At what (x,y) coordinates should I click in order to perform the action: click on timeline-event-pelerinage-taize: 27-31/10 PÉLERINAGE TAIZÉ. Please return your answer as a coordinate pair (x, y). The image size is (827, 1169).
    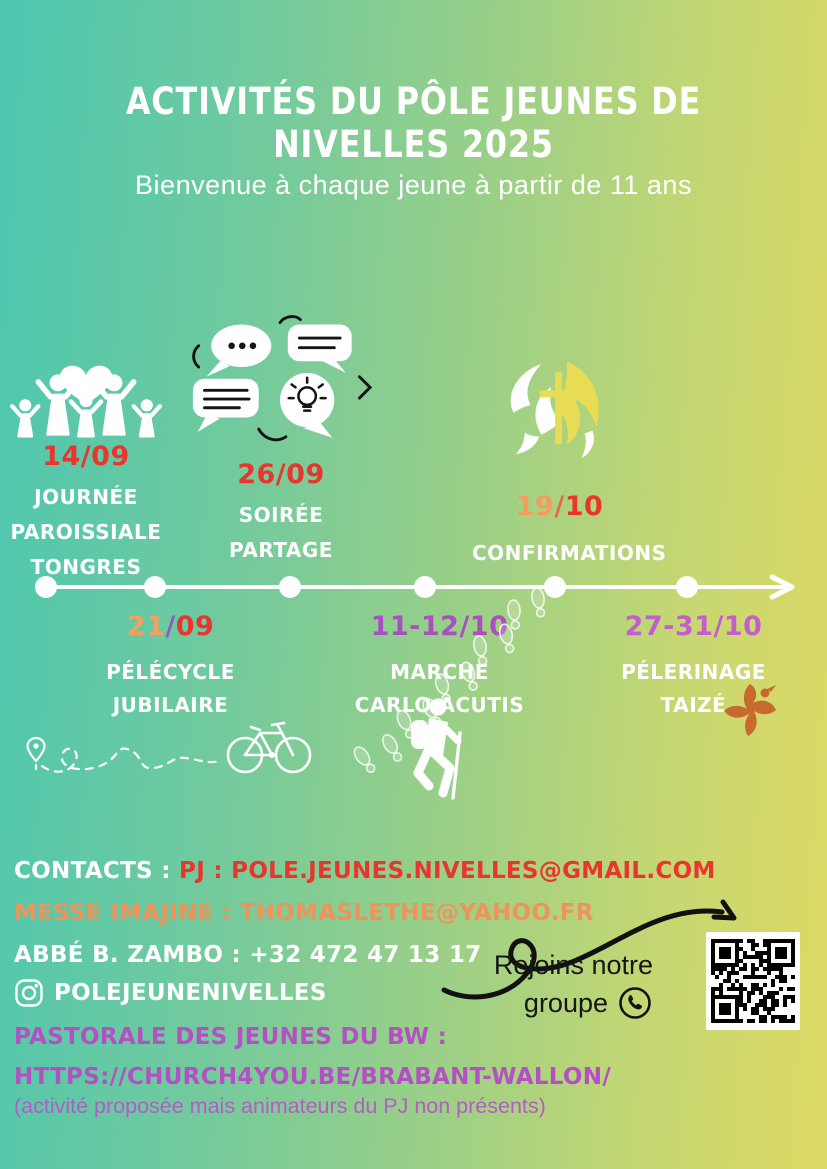
    Looking at the image, I should click on (693, 667).